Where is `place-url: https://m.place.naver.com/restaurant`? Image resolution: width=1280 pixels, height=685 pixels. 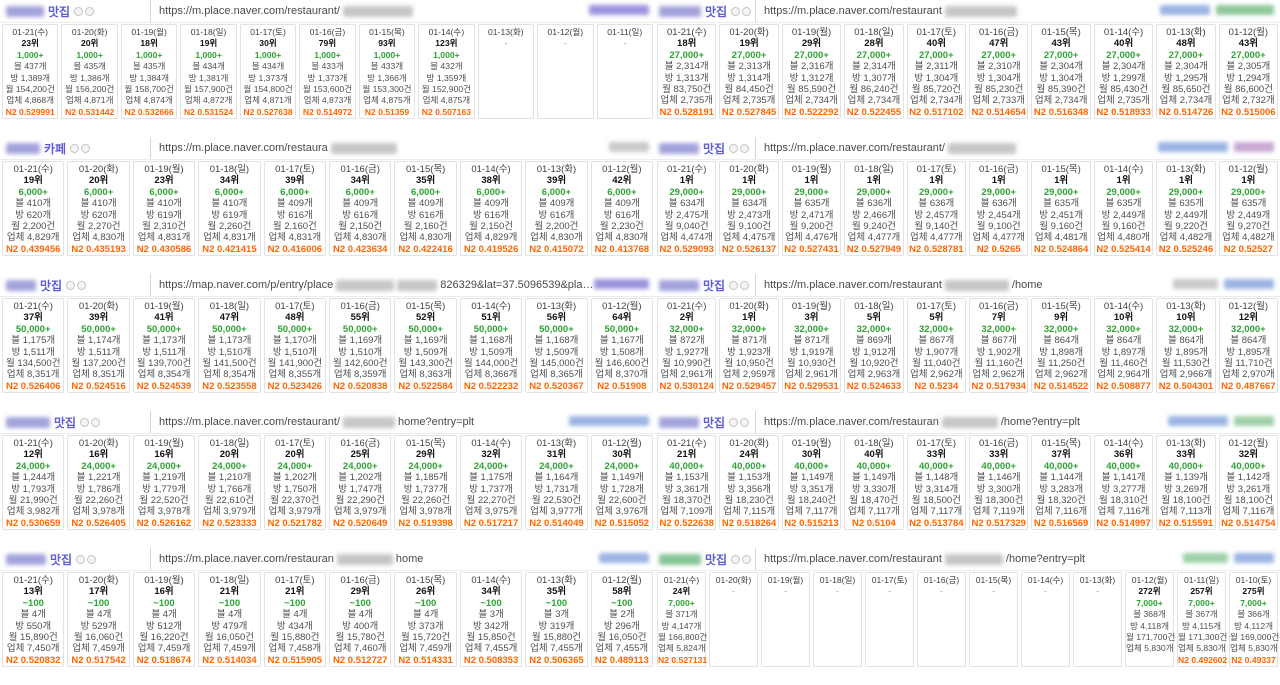 place-url: https://m.place.naver.com/restaurant is located at coordinates (1017, 11).